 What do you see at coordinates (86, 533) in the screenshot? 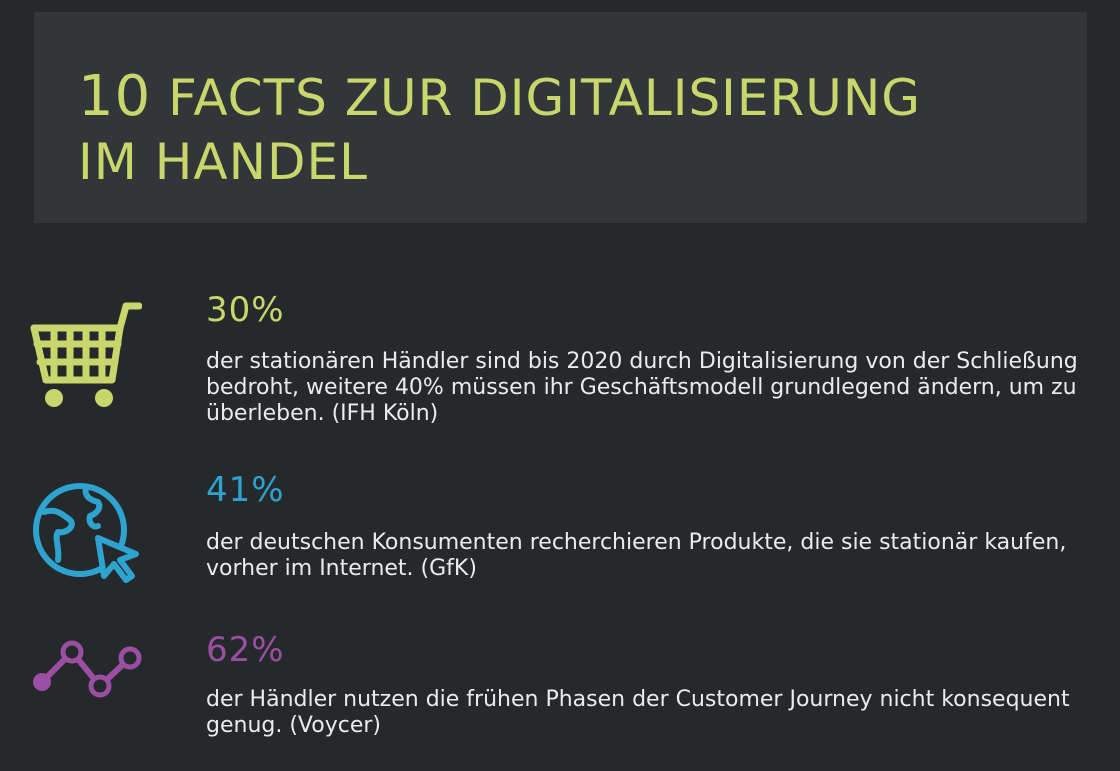
I see `globe-cursor-icon` at bounding box center [86, 533].